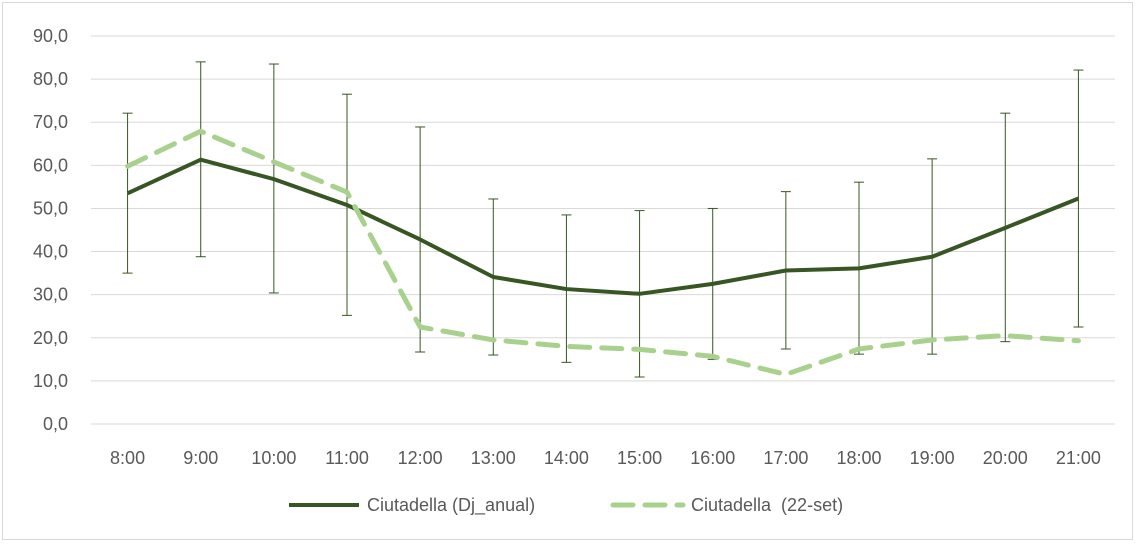  Describe the element at coordinates (50, 381) in the screenshot. I see `y-tick-label: 10,0` at that location.